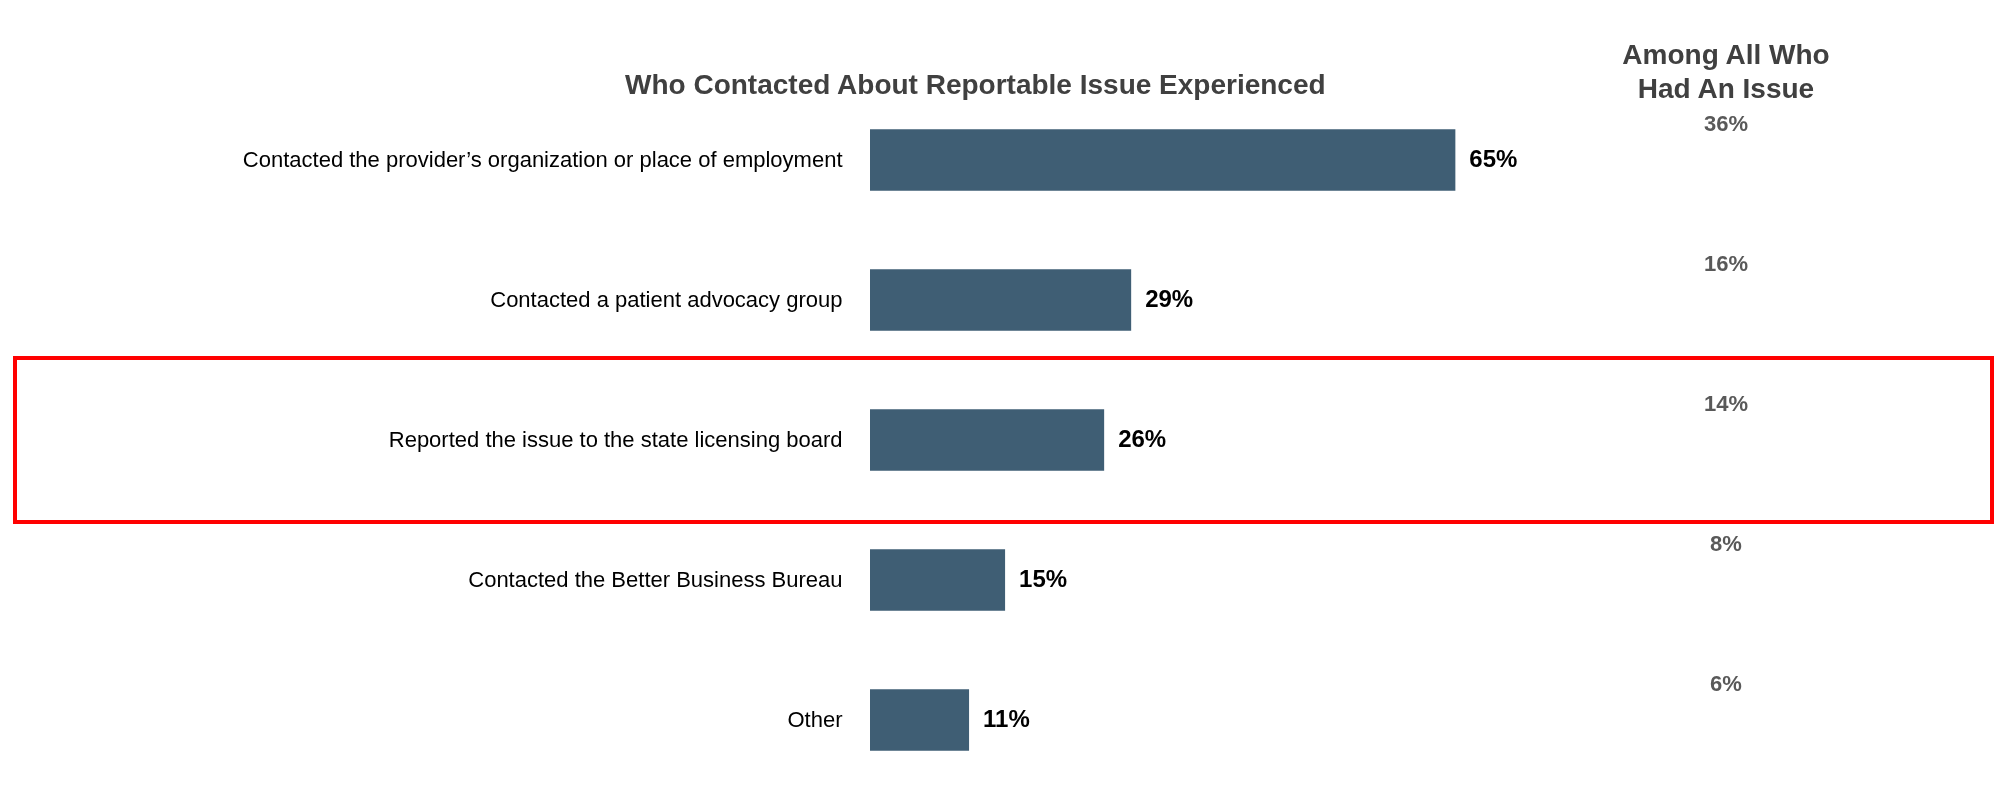 The width and height of the screenshot is (1997, 805). What do you see at coordinates (1493, 158) in the screenshot?
I see `data-label: 65%` at bounding box center [1493, 158].